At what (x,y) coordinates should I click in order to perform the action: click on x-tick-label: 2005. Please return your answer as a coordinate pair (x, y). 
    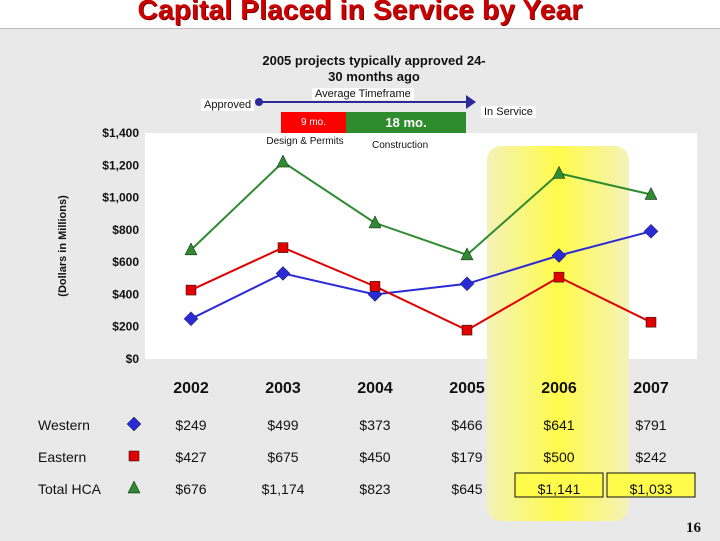
    Looking at the image, I should click on (467, 388).